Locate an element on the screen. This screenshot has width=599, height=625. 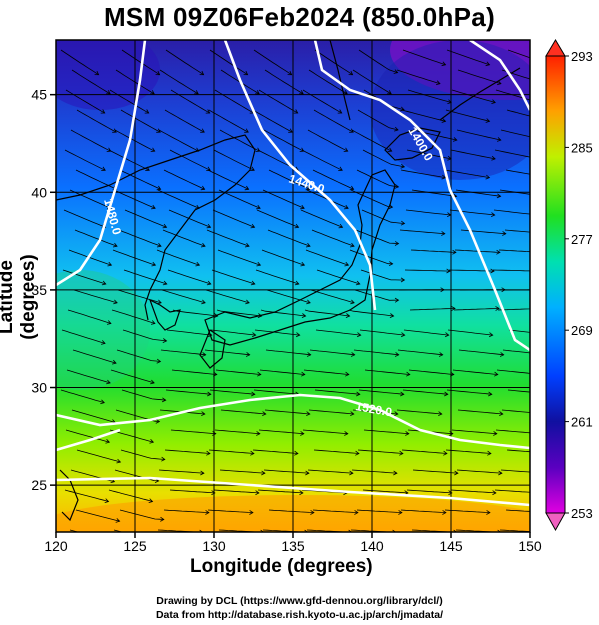
colorbar-tick-label: 285 is located at coordinates (582, 147).